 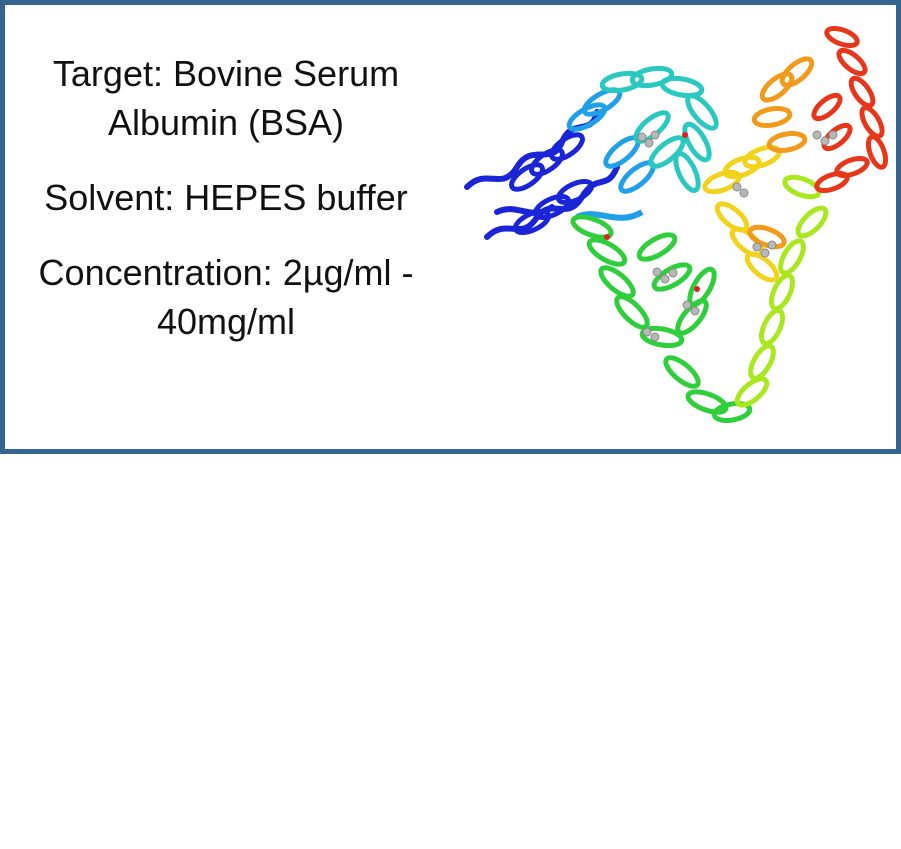 I want to click on concentration-text: Concentration: 2µg/ml - 40mg/ml, so click(x=226, y=297).